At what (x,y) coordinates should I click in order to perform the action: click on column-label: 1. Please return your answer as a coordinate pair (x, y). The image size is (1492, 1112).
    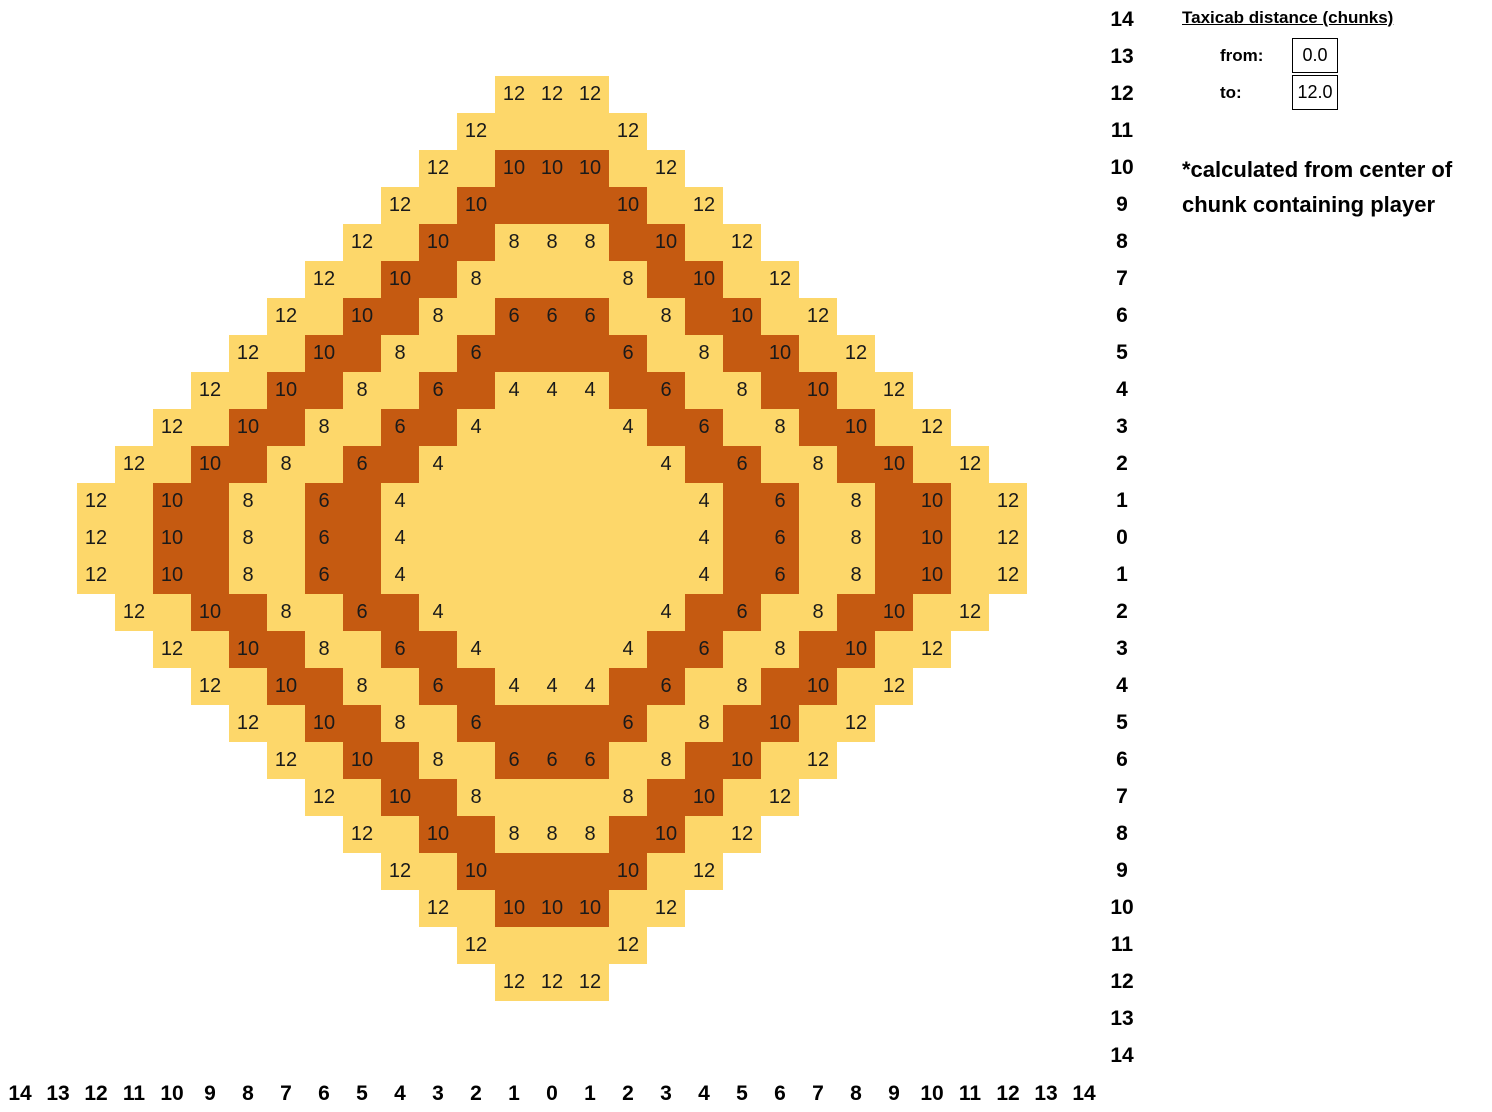
    Looking at the image, I should click on (514, 1093).